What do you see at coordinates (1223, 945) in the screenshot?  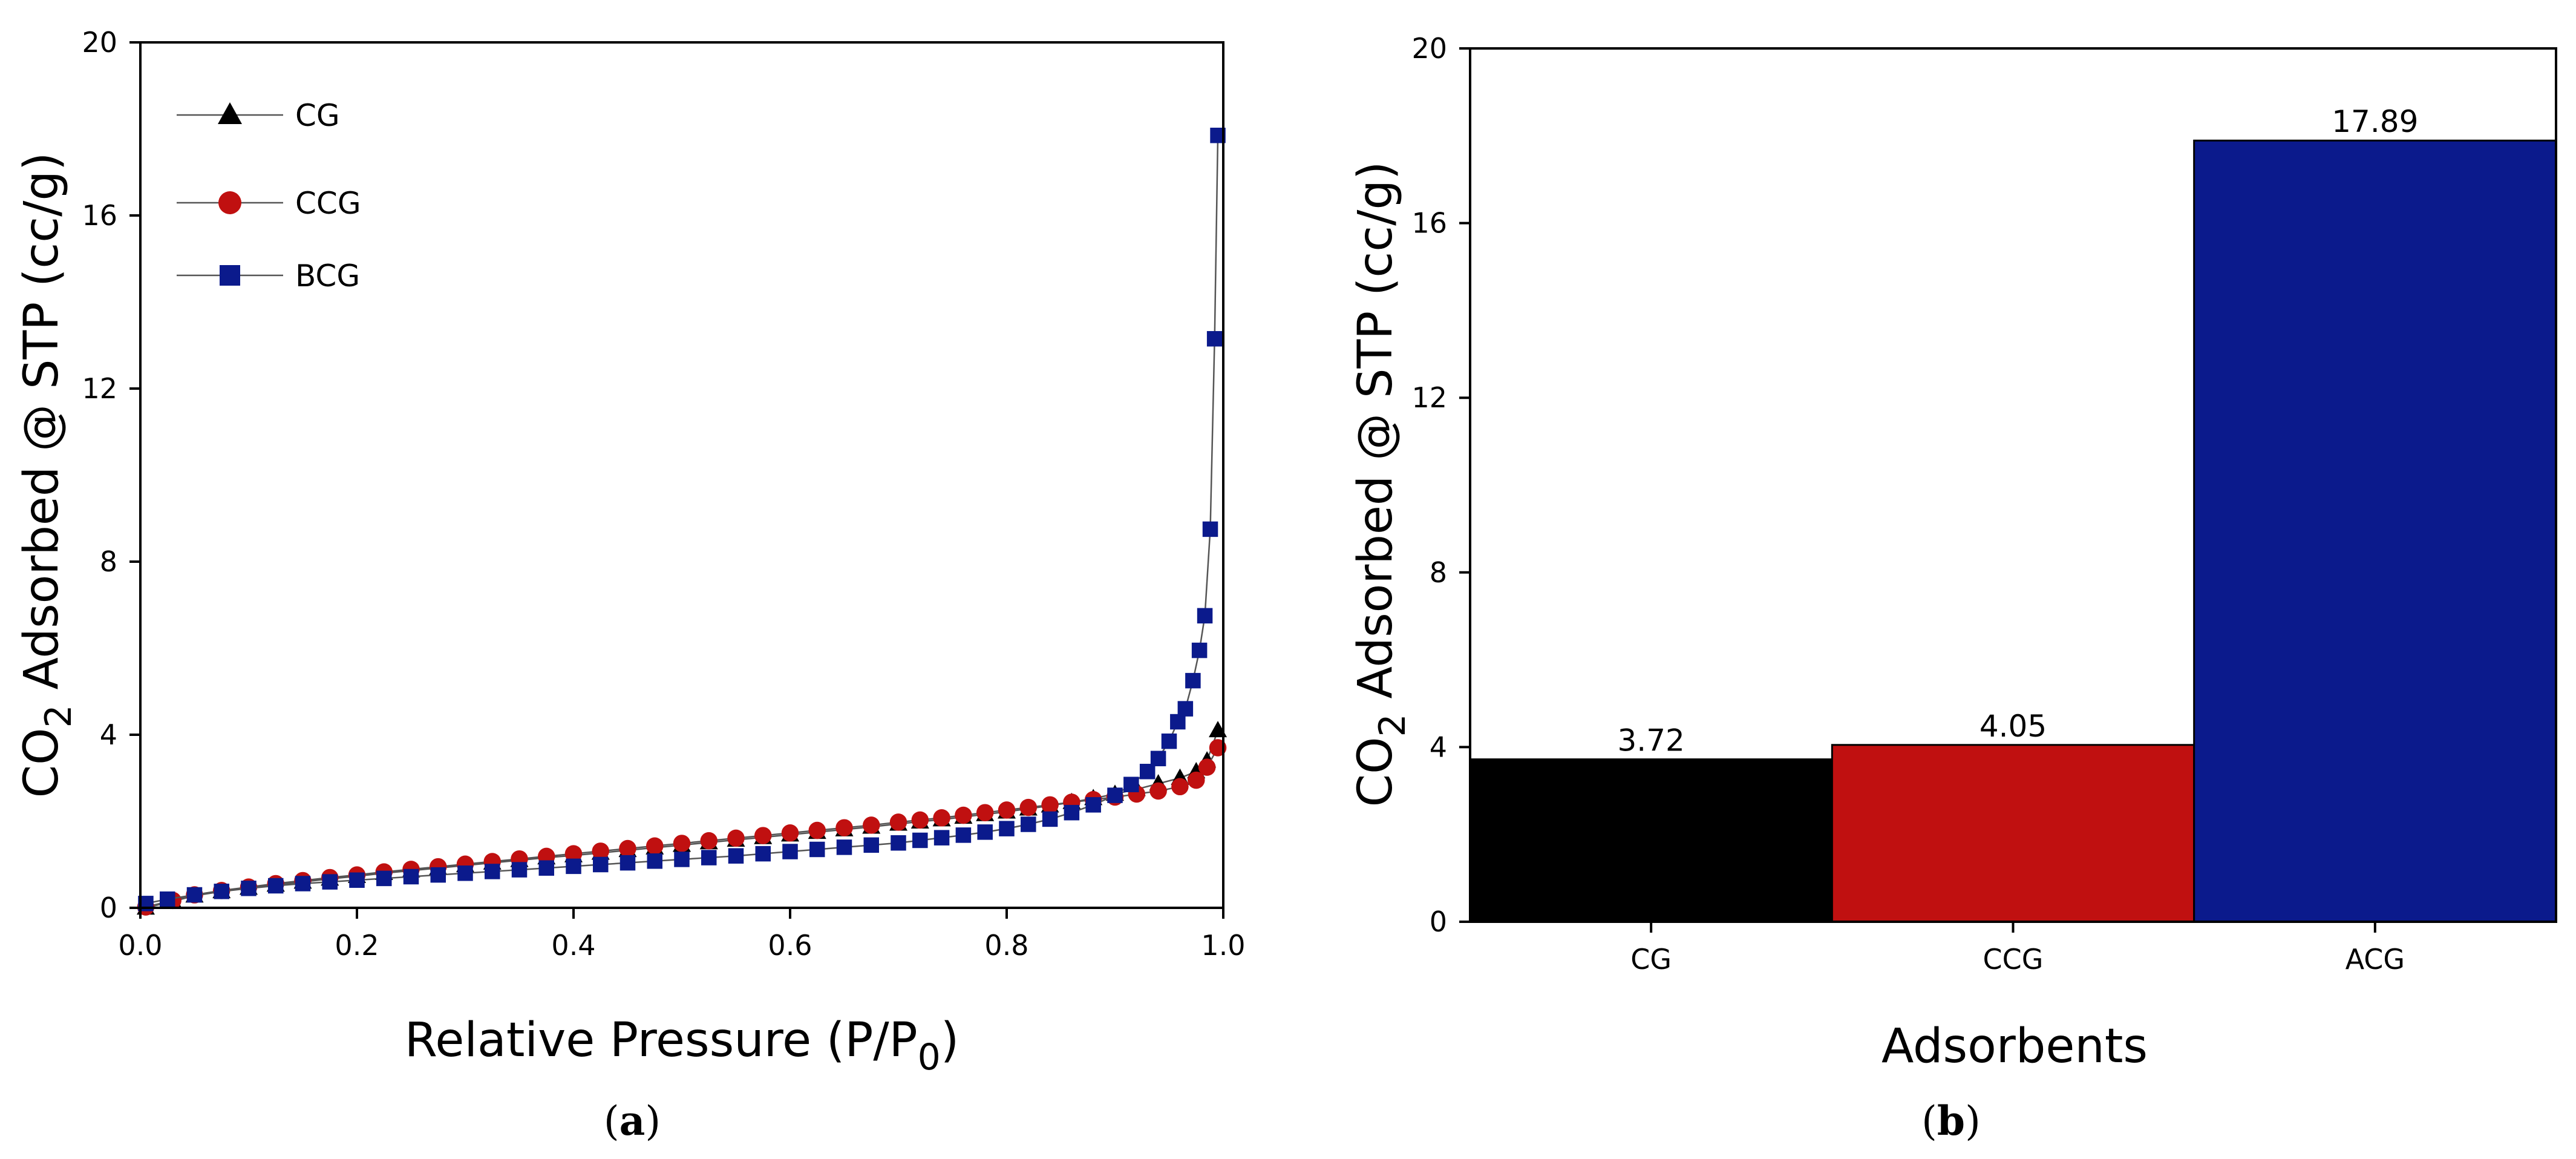 I see `isotherm-x-tick-label: 1.0` at bounding box center [1223, 945].